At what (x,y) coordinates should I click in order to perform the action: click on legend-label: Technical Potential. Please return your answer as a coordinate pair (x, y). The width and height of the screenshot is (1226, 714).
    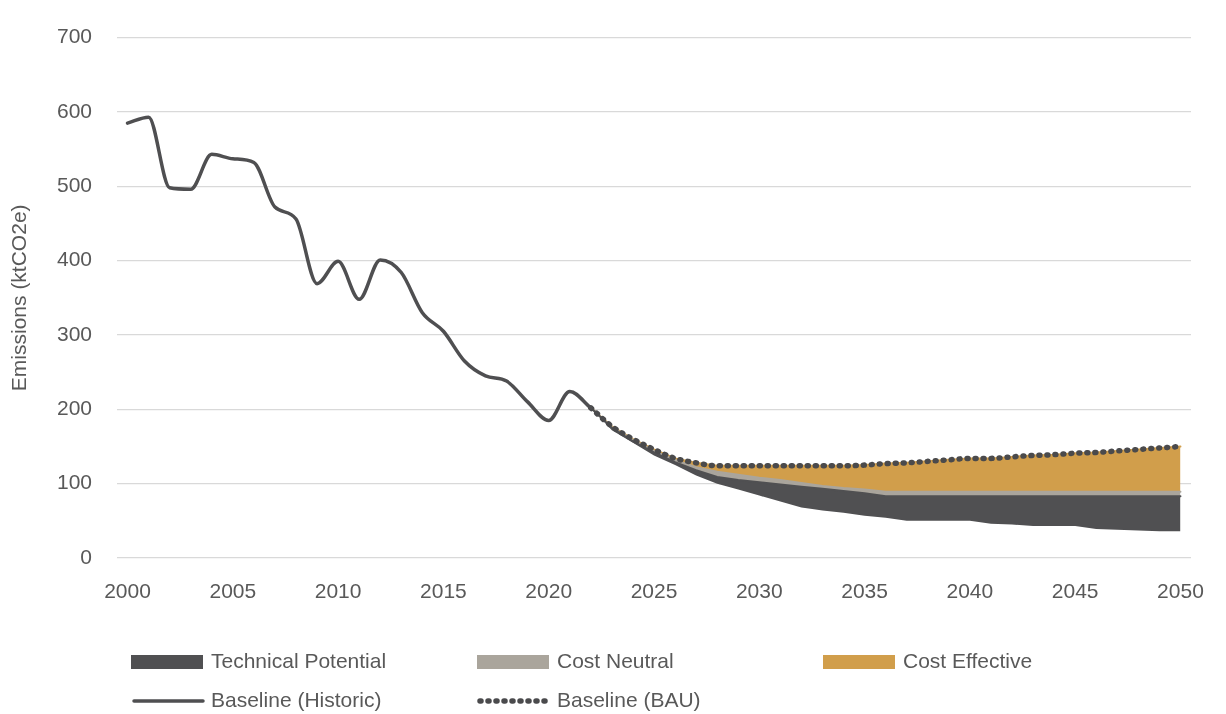
    Looking at the image, I should click on (299, 660).